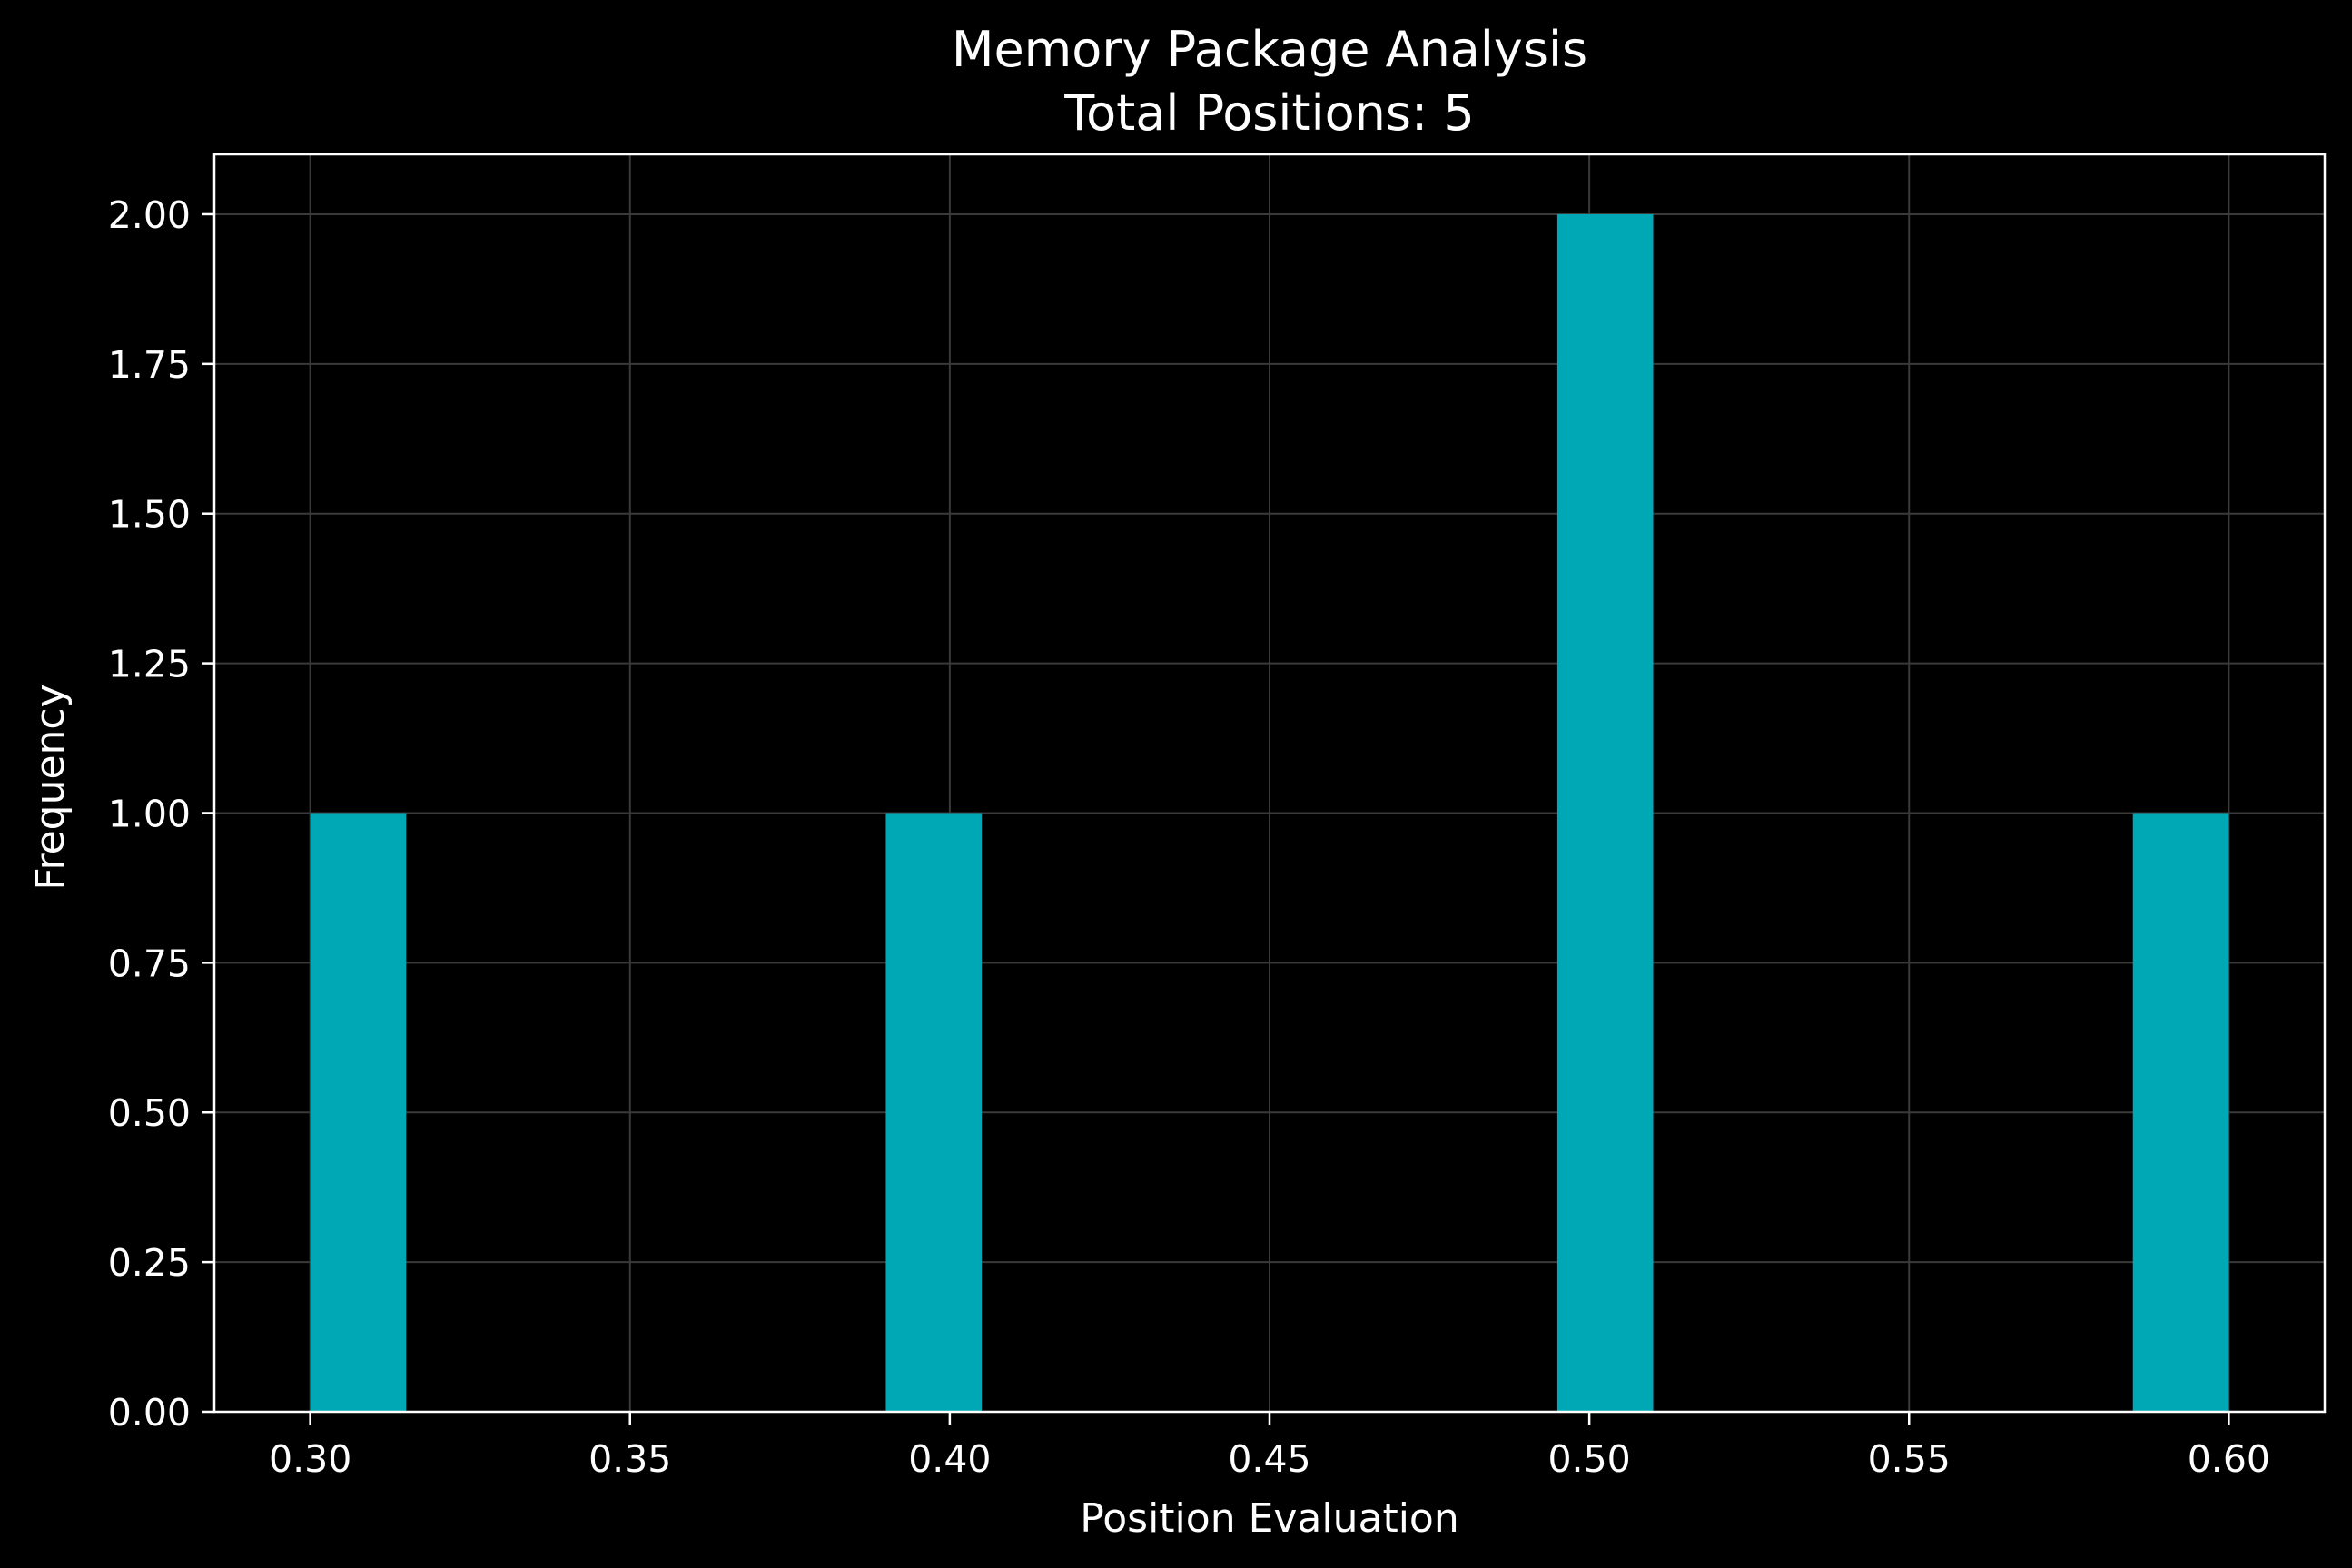 This screenshot has width=2352, height=1568. I want to click on x-axis-label: Position Evaluation, so click(1269, 1518).